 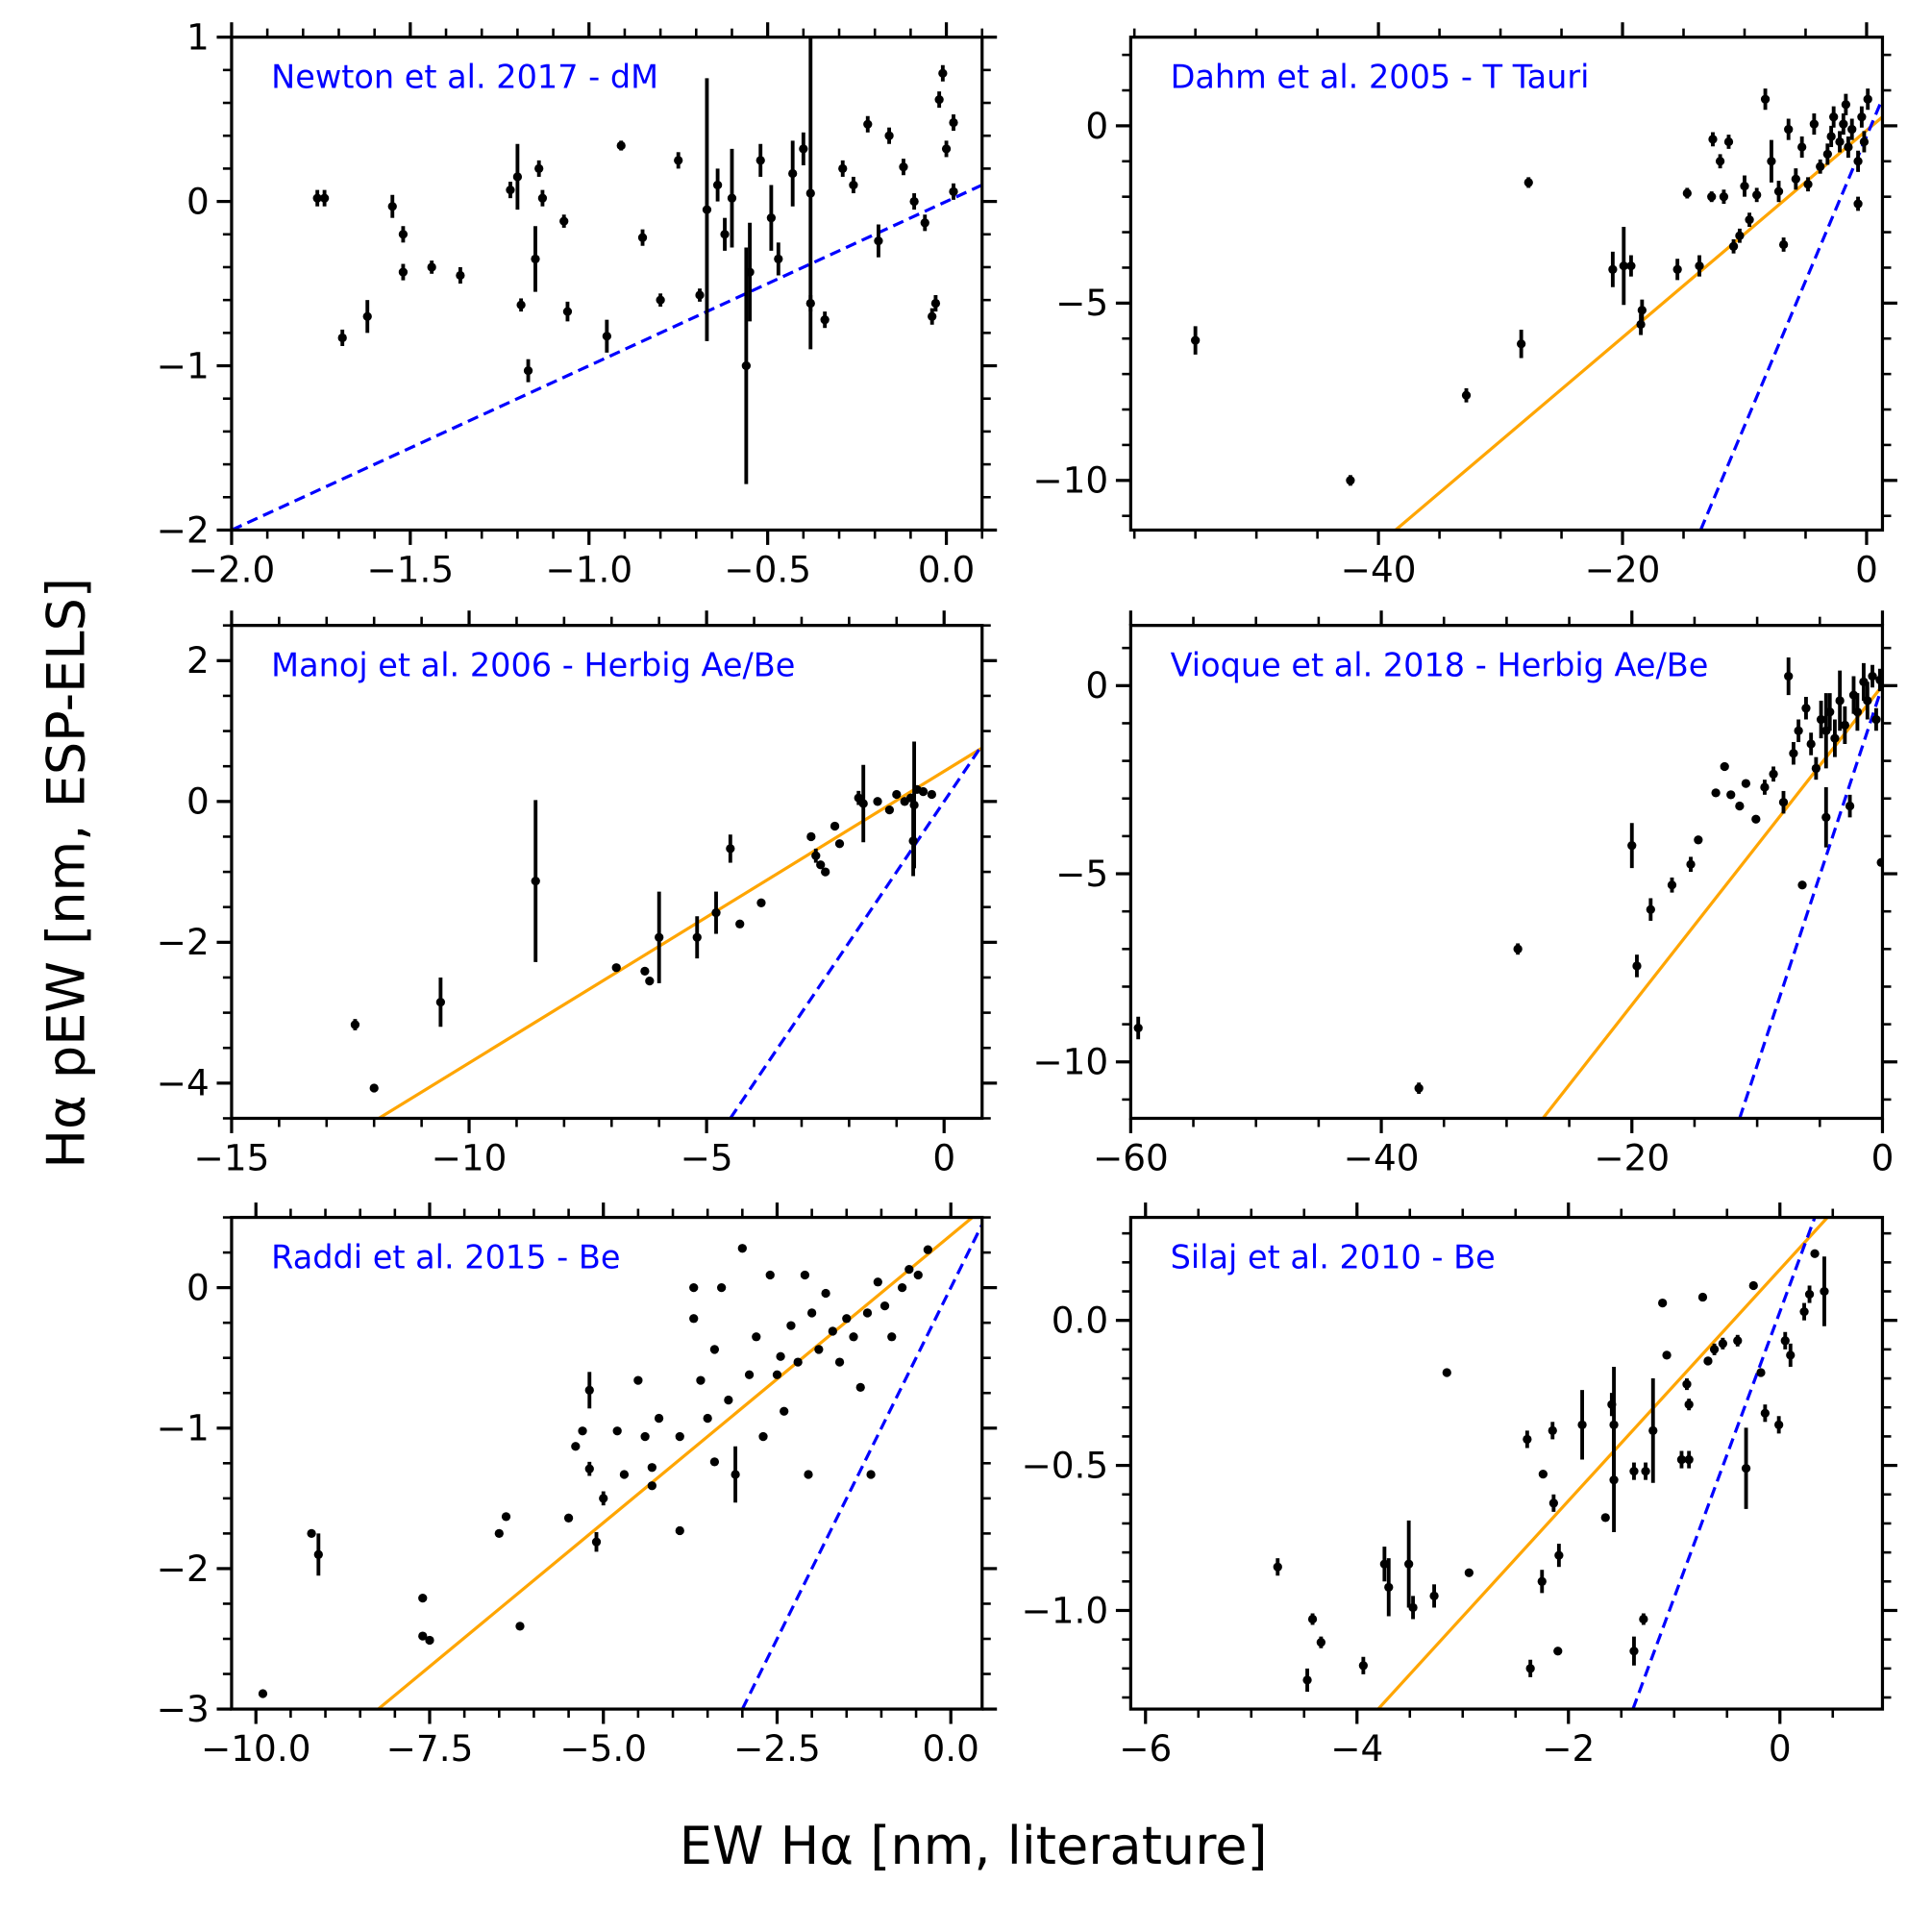 What do you see at coordinates (1356, 1748) in the screenshot?
I see `x-tick-label: −4` at bounding box center [1356, 1748].